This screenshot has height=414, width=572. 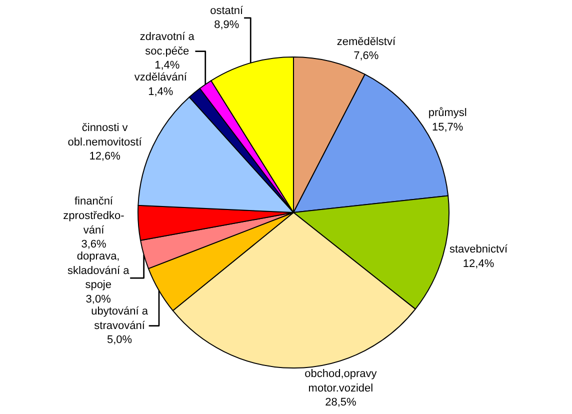 What do you see at coordinates (447, 113) in the screenshot?
I see `slice-label: průmysl` at bounding box center [447, 113].